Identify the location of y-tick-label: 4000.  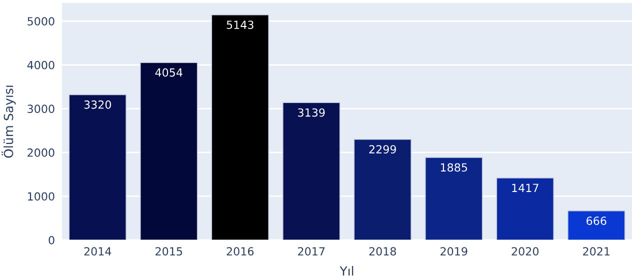
(40, 65).